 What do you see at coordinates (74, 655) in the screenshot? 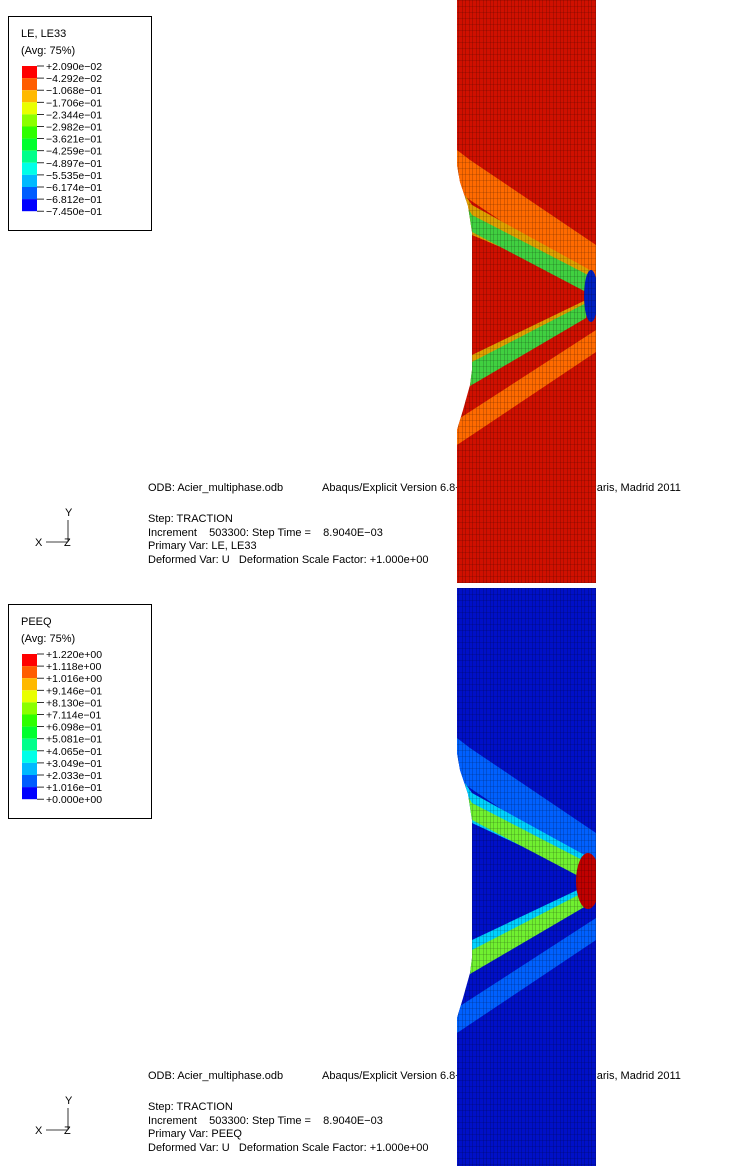
I see `legend-label: +1.220e+00` at bounding box center [74, 655].